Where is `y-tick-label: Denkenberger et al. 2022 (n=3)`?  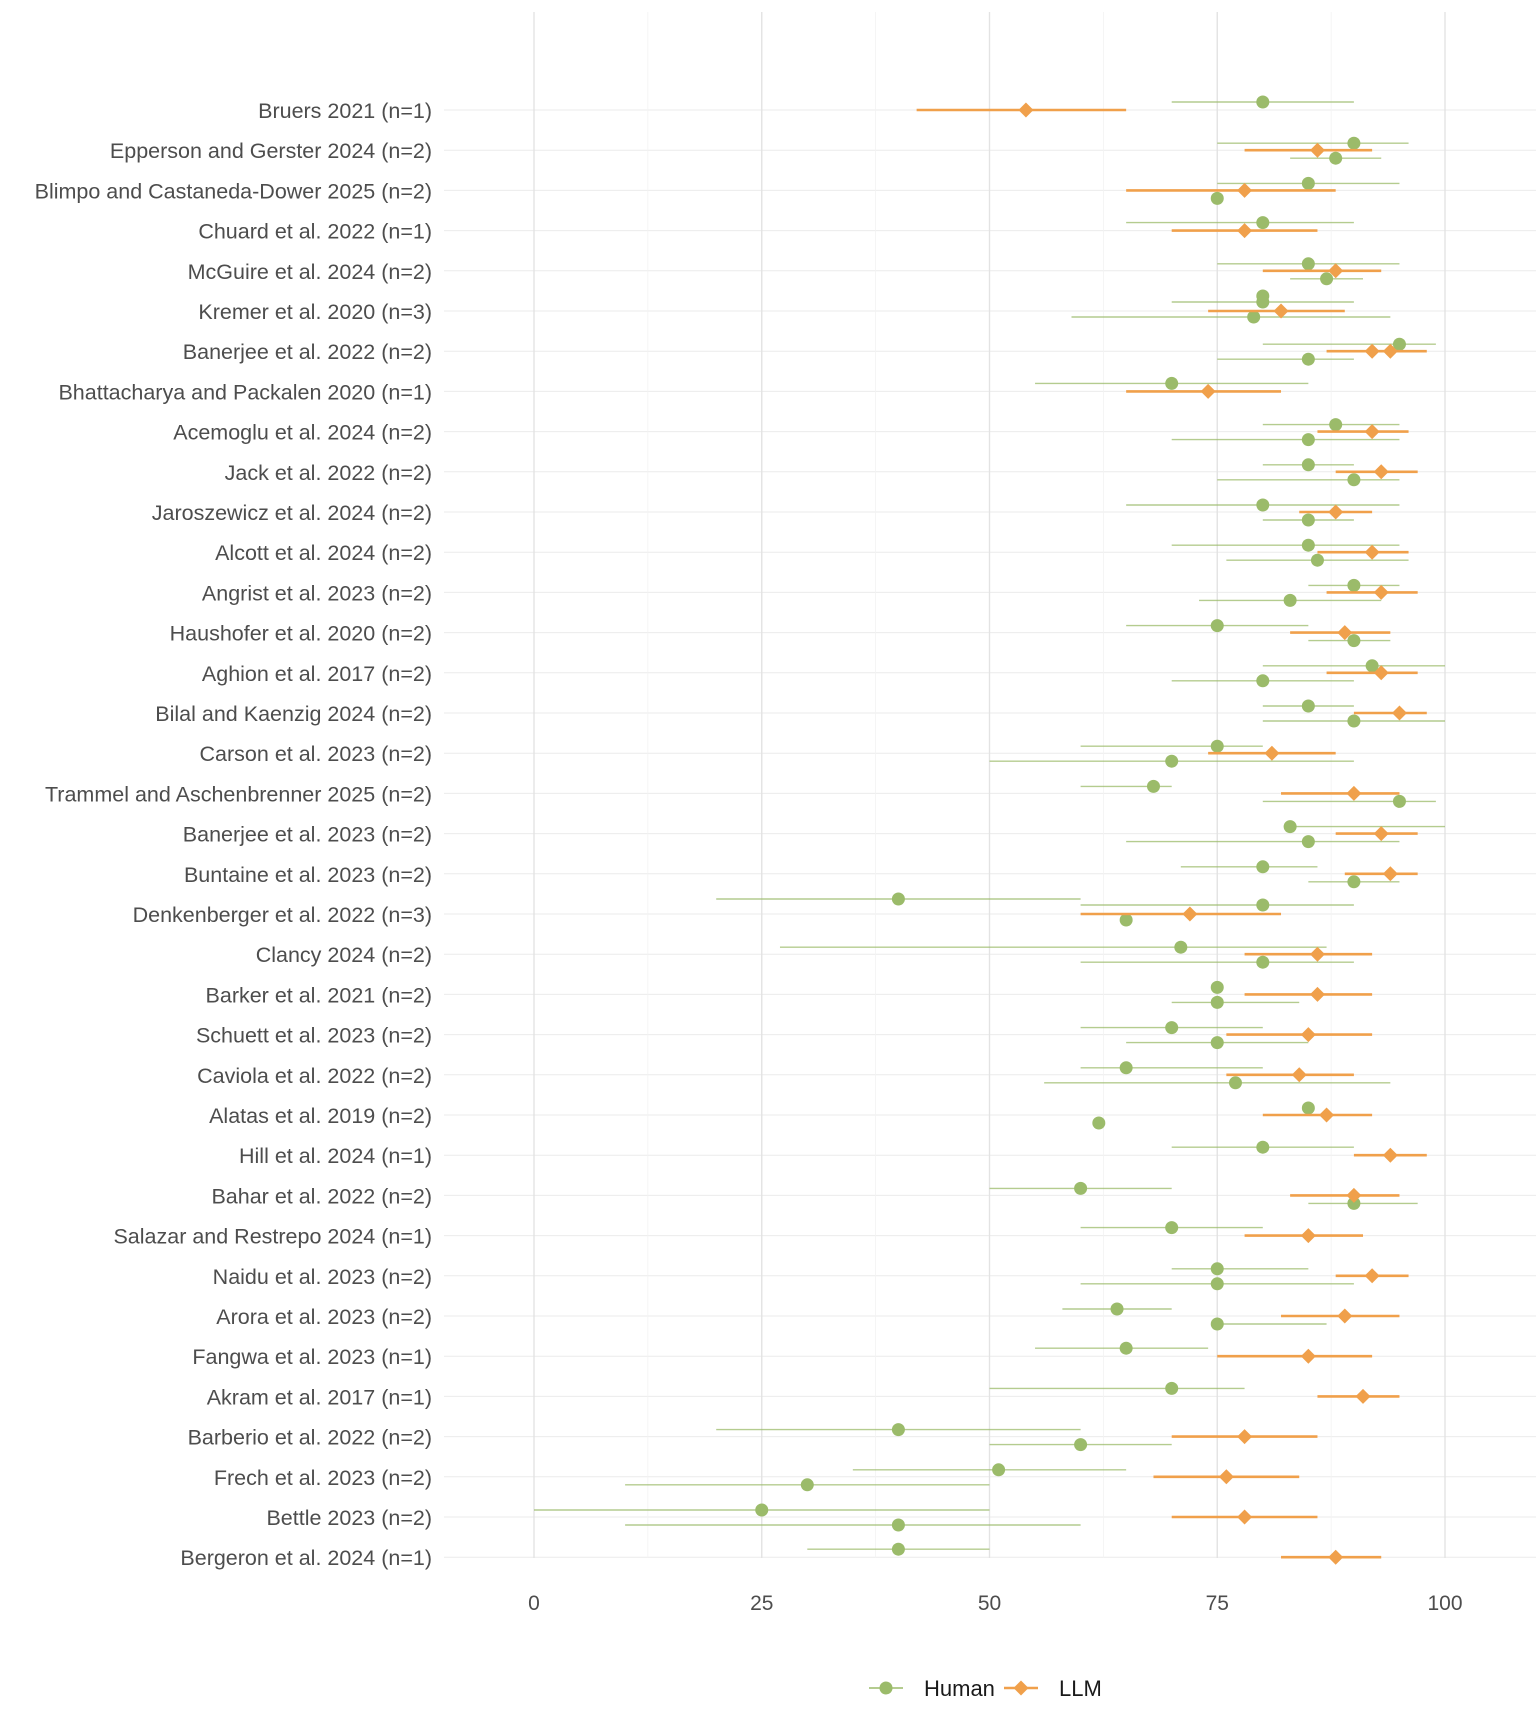
y-tick-label: Denkenberger et al. 2022 (n=3) is located at coordinates (282, 915).